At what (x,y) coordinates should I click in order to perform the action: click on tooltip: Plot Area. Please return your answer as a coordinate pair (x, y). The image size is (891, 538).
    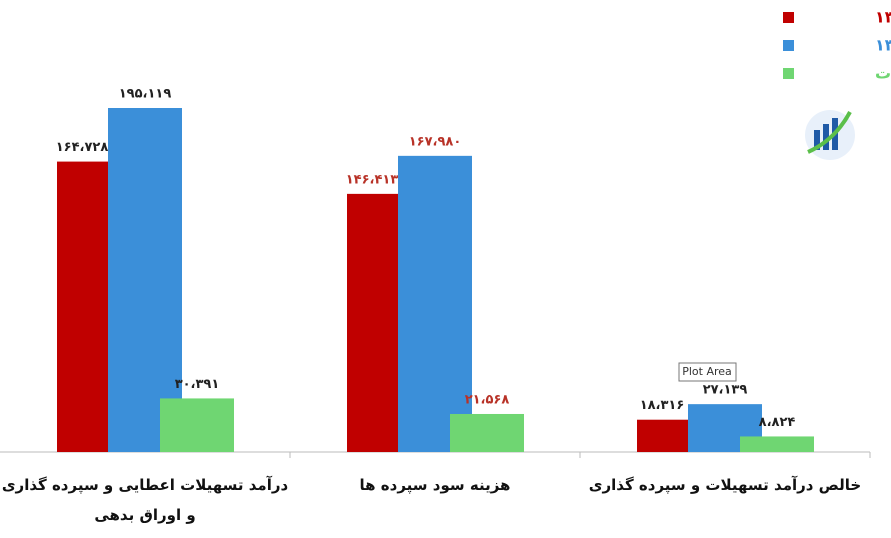
    Looking at the image, I should click on (707, 371).